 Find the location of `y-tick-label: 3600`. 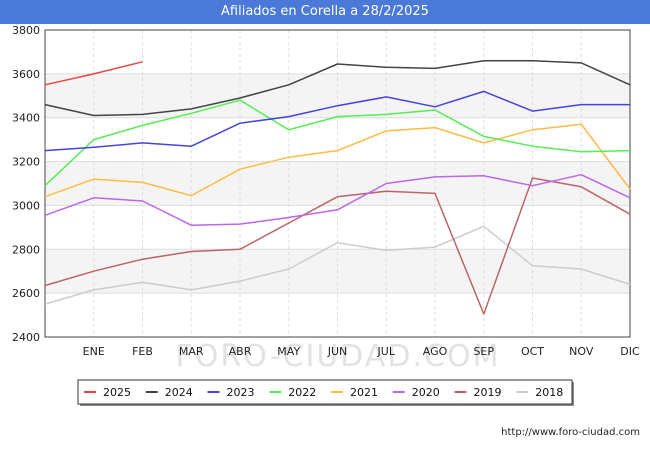

y-tick-label: 3600 is located at coordinates (26, 74).